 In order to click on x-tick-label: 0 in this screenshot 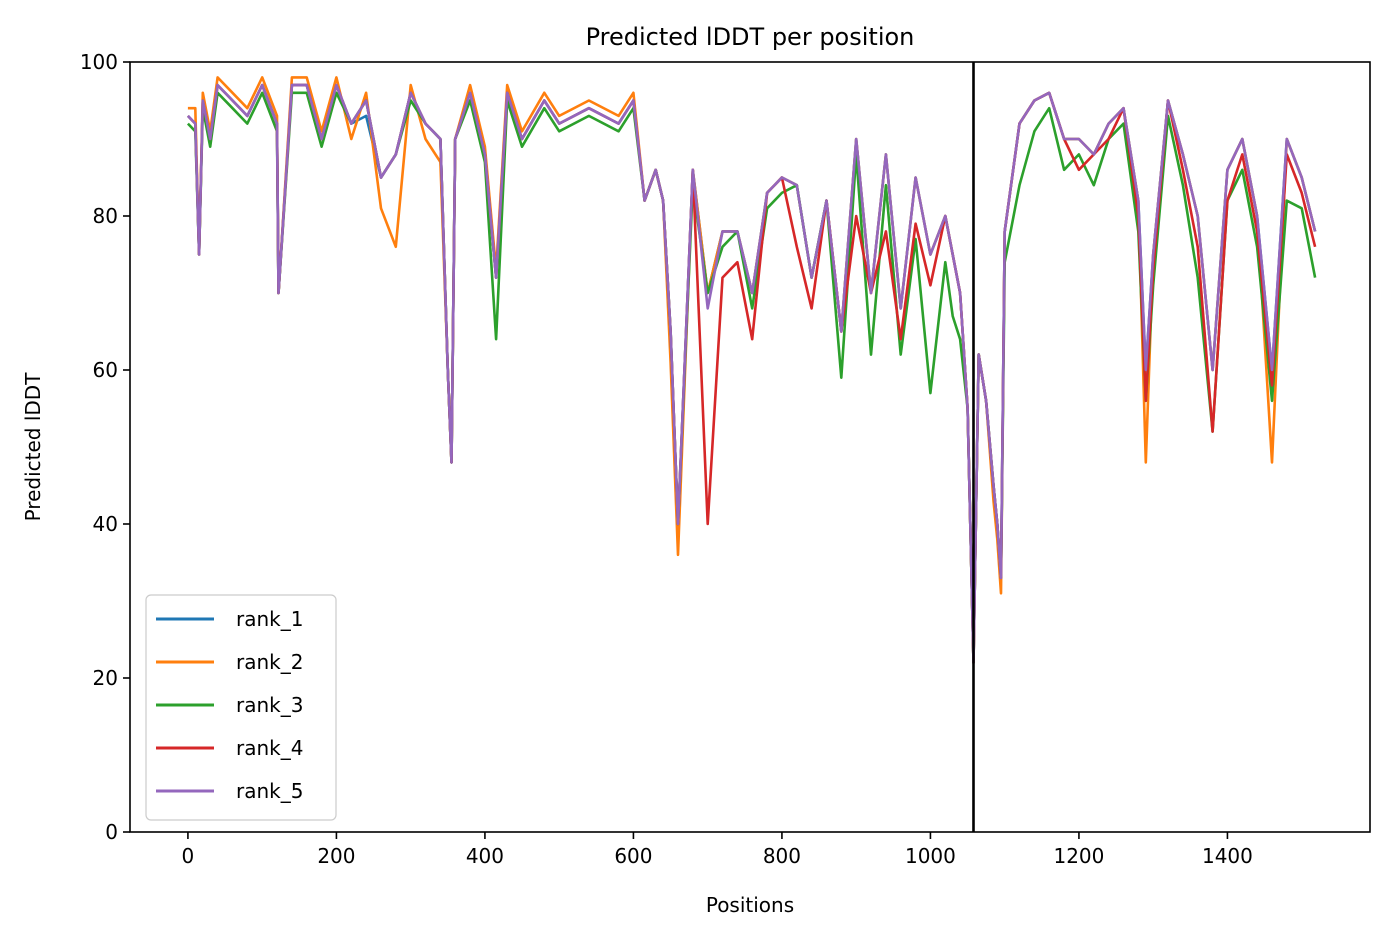, I will do `click(188, 856)`.